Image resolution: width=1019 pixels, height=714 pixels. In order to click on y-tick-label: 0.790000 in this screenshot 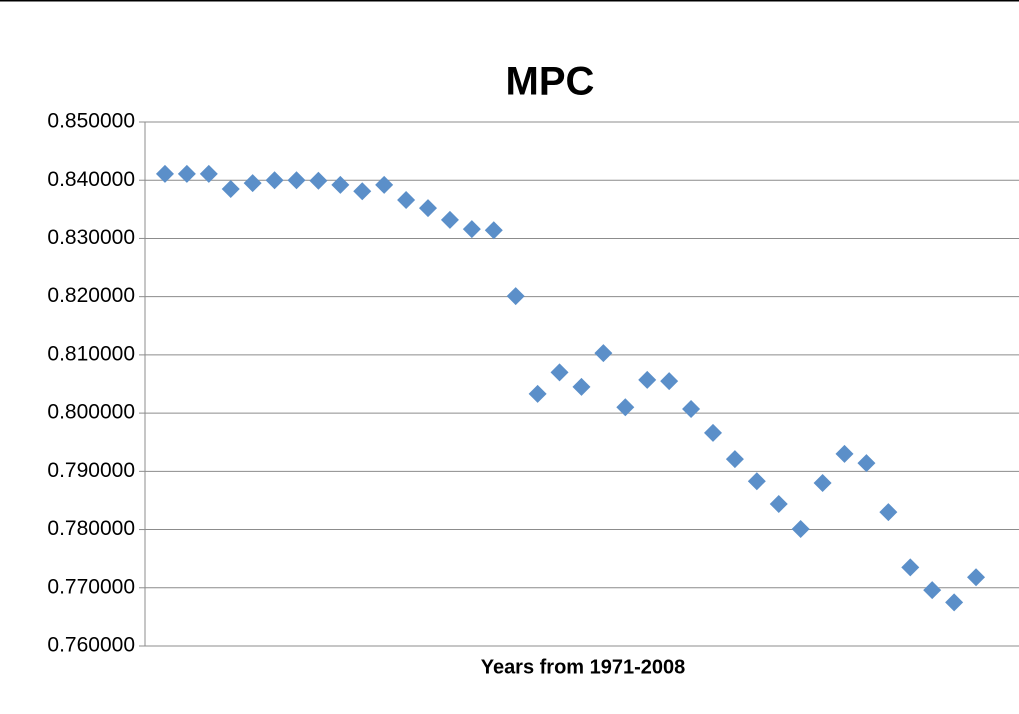, I will do `click(91, 470)`.